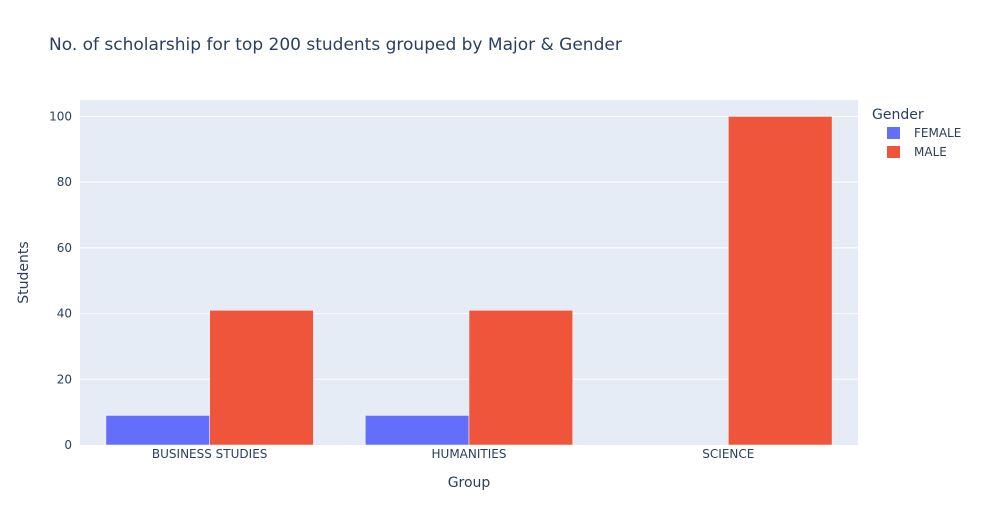 The width and height of the screenshot is (983, 529). What do you see at coordinates (60, 280) in the screenshot?
I see `y-axis-ticks: 0 20 40 60 80 100` at bounding box center [60, 280].